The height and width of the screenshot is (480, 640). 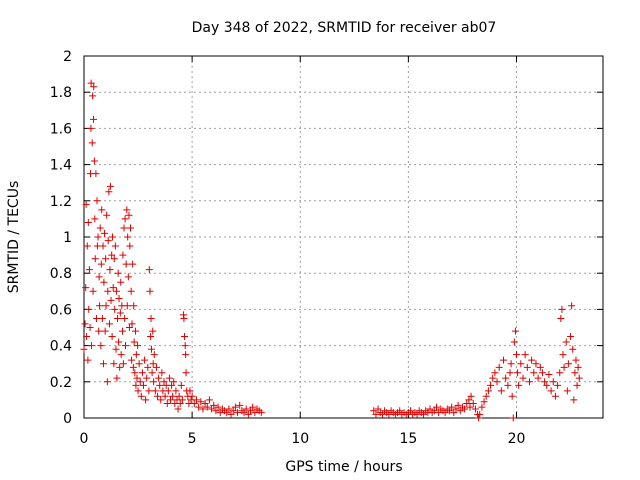 I want to click on y-tick-label: 1, so click(x=67, y=238).